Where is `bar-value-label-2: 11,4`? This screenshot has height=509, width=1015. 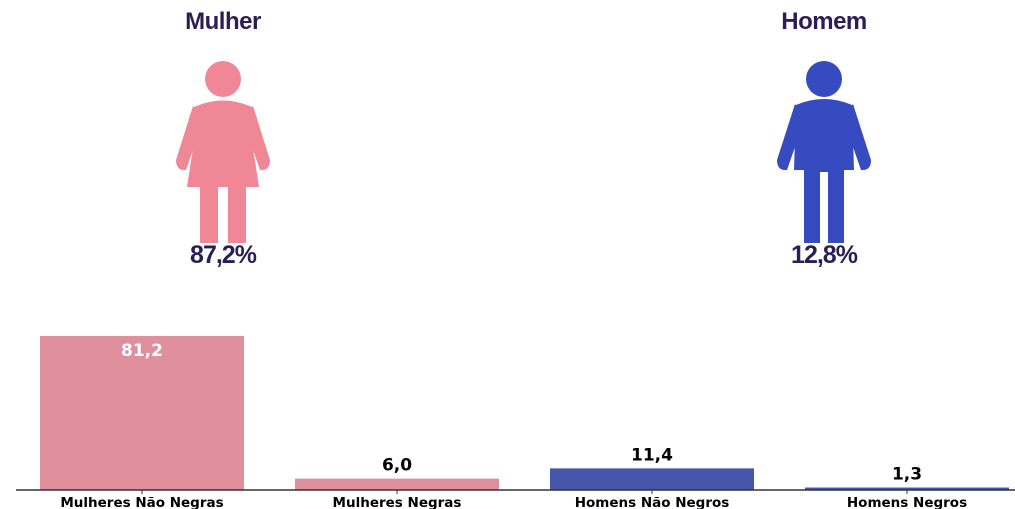
bar-value-label-2: 11,4 is located at coordinates (652, 455).